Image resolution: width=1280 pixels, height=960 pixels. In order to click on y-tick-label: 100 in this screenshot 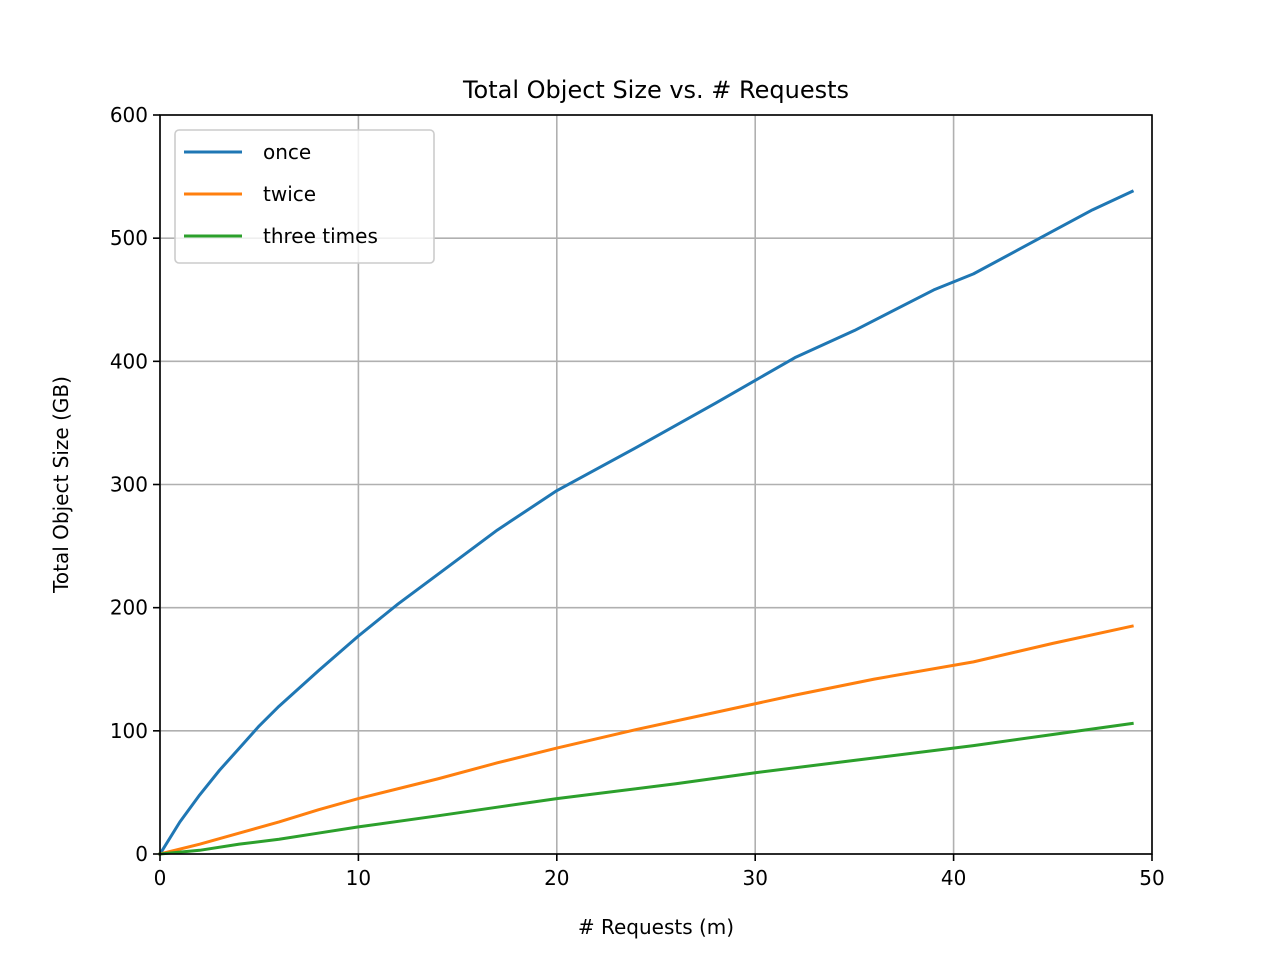, I will do `click(129, 731)`.